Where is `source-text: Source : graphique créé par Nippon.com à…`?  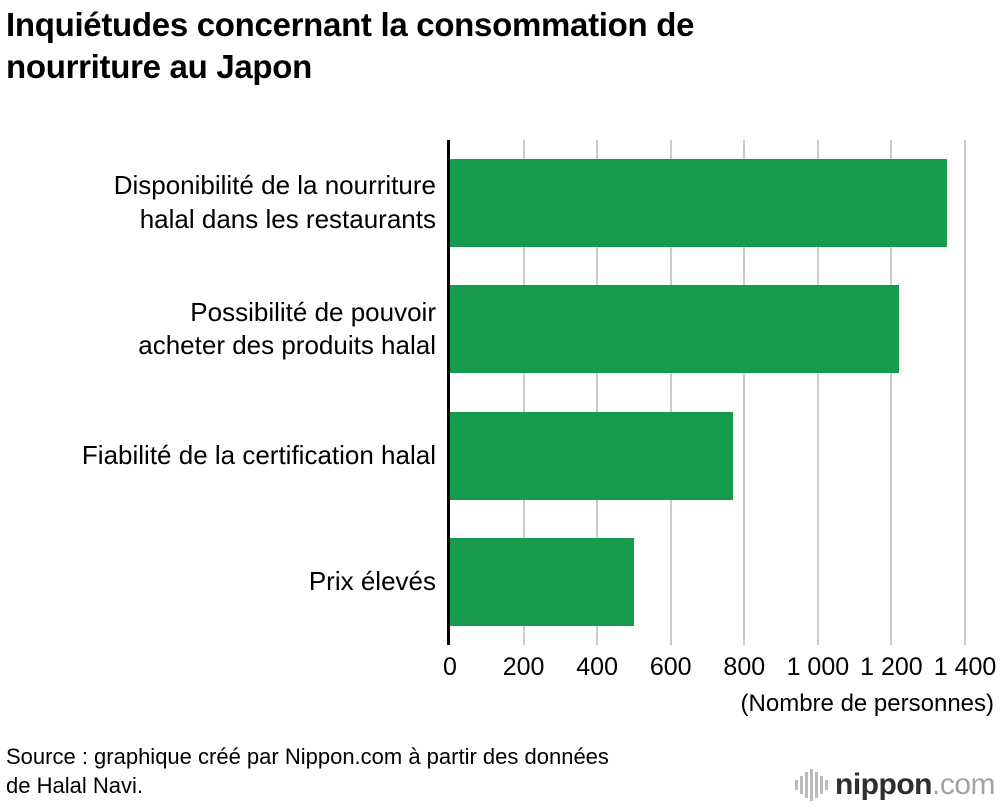 source-text: Source : graphique créé par Nippon.com à… is located at coordinates (307, 771).